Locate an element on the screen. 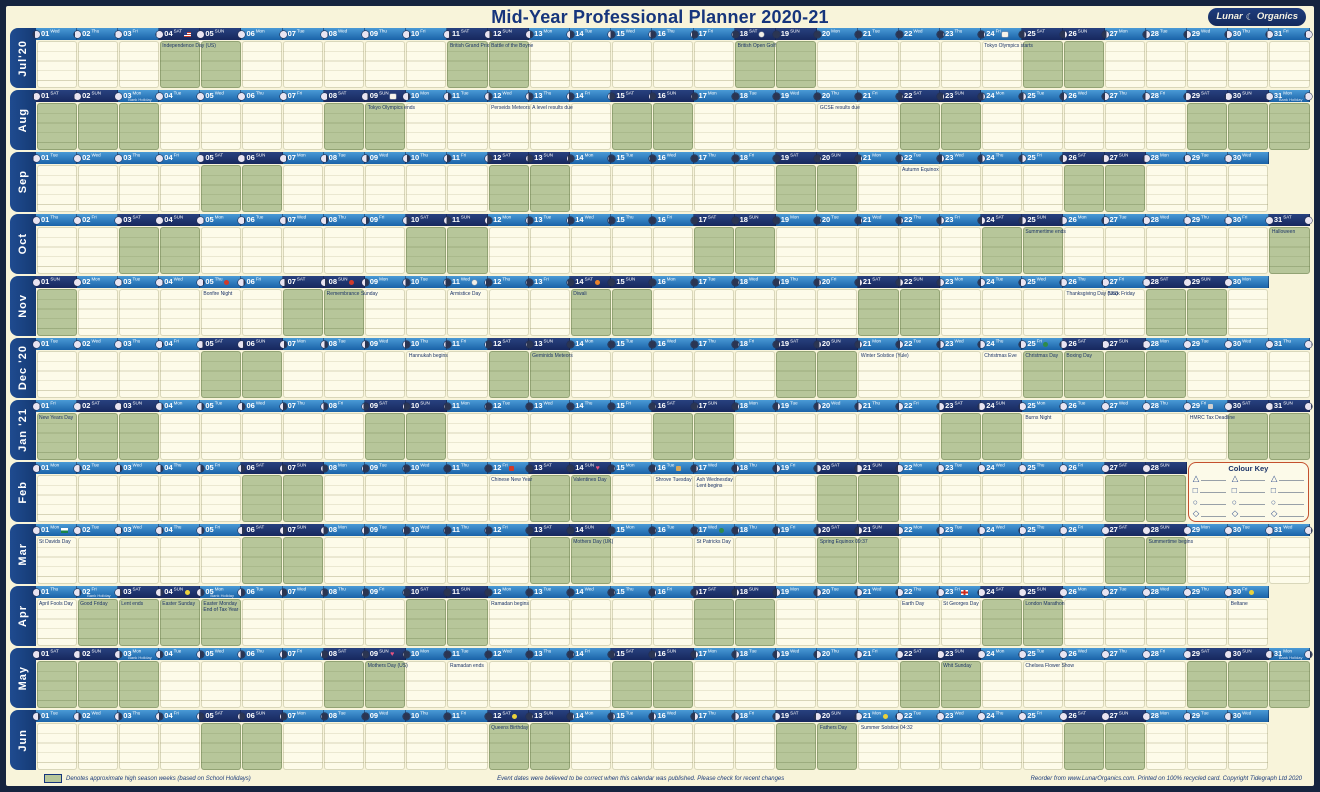  day-header: 06 SUN is located at coordinates (260, 344).